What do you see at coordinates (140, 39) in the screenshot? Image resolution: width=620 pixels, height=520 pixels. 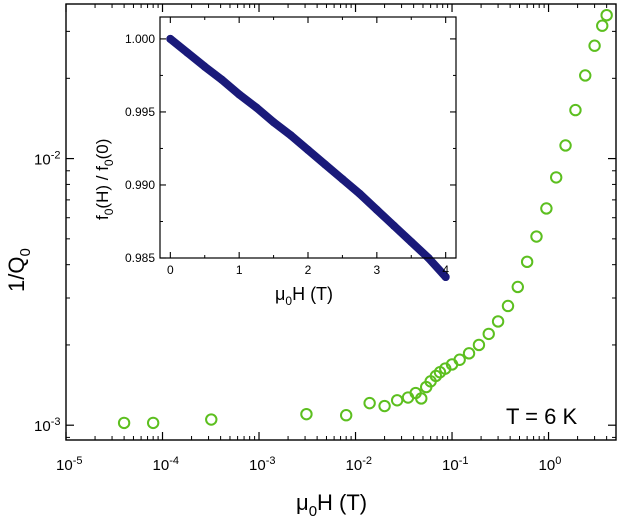 I see `inset-y-tick-label: 1.000` at bounding box center [140, 39].